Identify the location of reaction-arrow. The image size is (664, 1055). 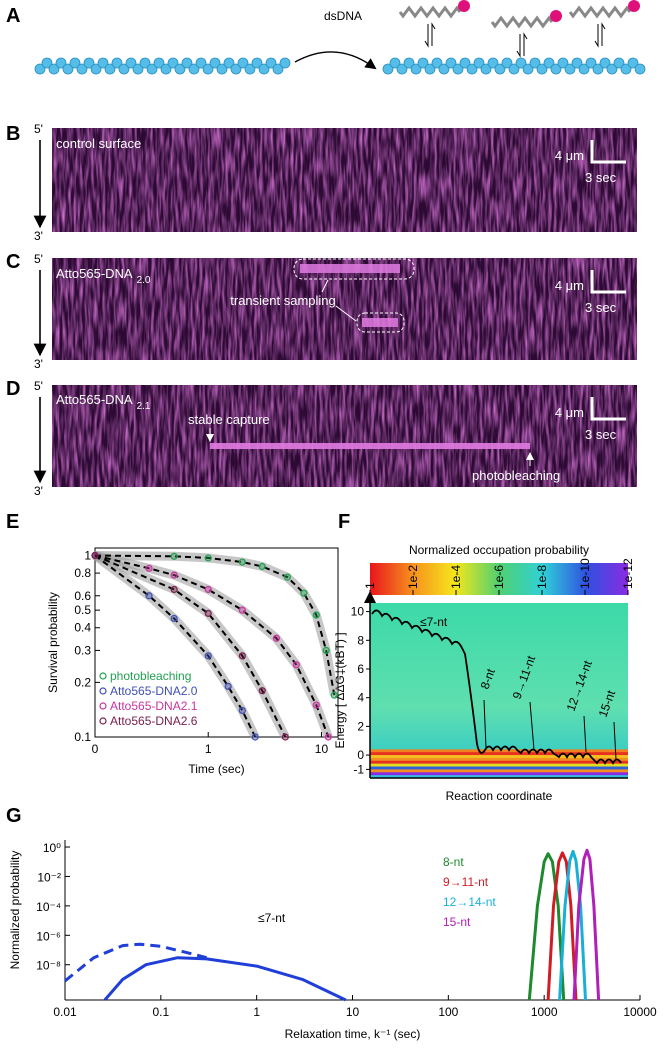
(335, 60).